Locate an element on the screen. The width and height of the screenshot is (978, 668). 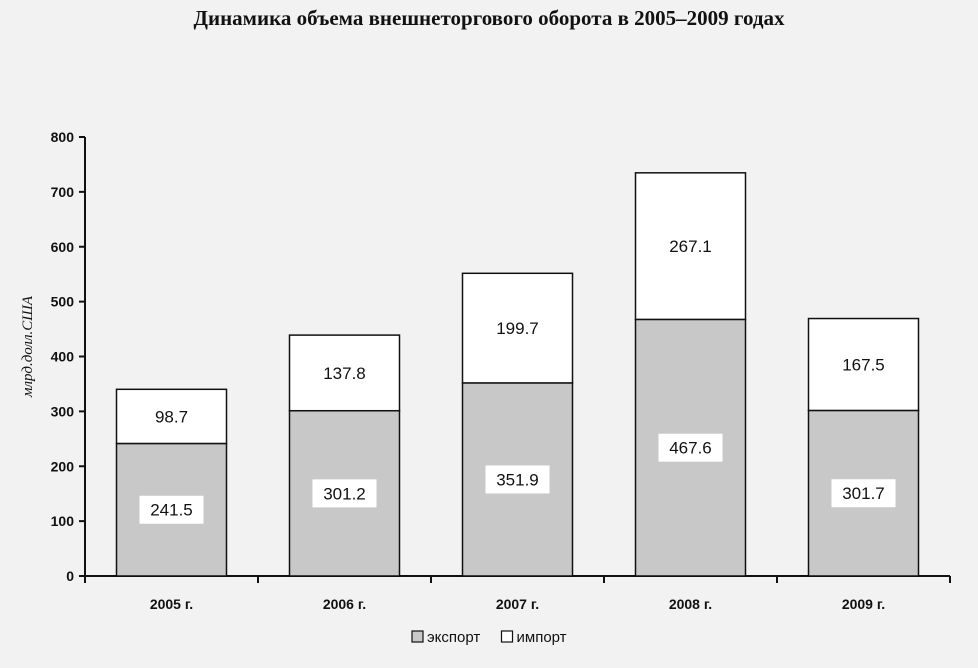
legend-swatch-экспорт is located at coordinates (417, 636).